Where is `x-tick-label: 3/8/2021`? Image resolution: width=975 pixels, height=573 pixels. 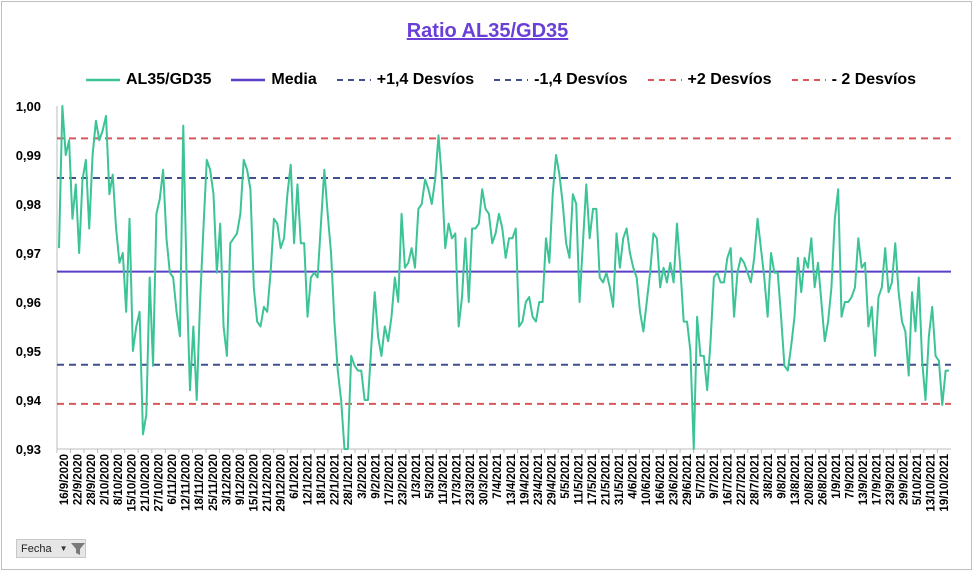
x-tick-label: 3/8/2021 is located at coordinates (769, 475).